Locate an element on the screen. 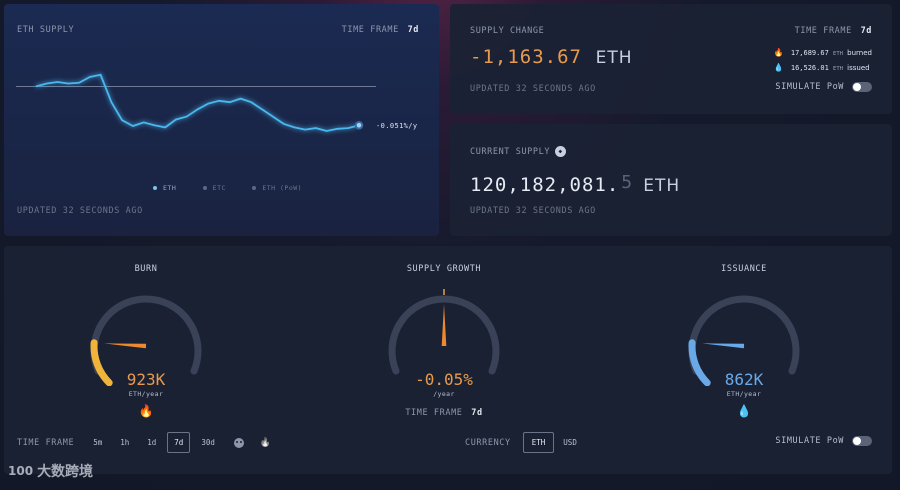 This screenshot has height=490, width=900. eth-supply-title: ETH SUPPLY is located at coordinates (46, 30).